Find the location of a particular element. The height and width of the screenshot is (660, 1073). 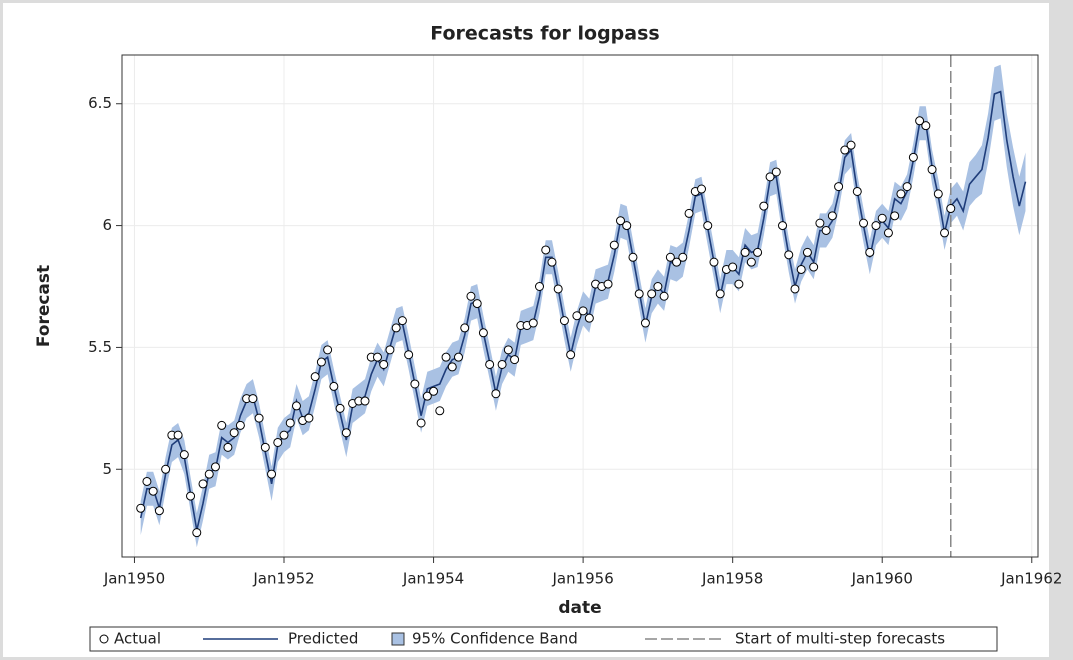

x-tick-label: Jan1950 is located at coordinates (134, 579).